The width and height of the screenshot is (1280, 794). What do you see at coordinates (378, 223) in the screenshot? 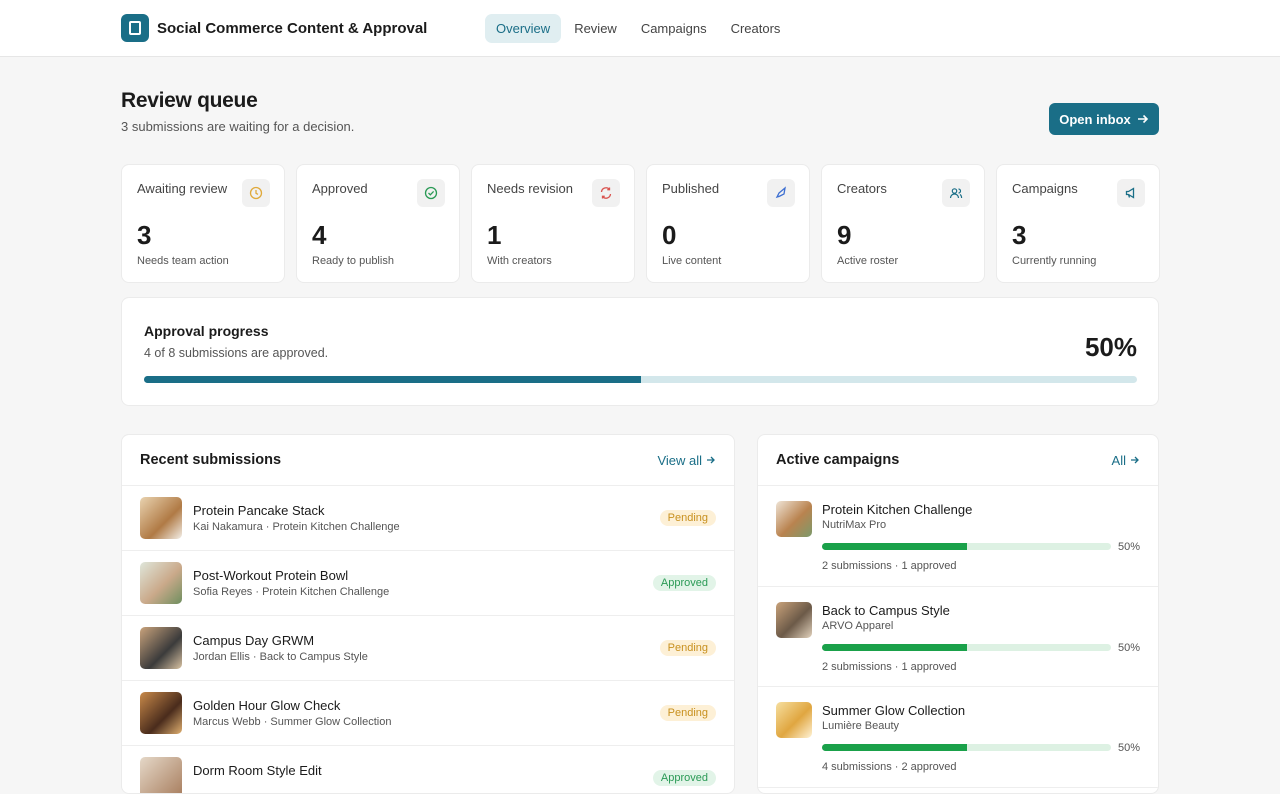
I see `stat-card: Approved 4 Ready to publish` at bounding box center [378, 223].